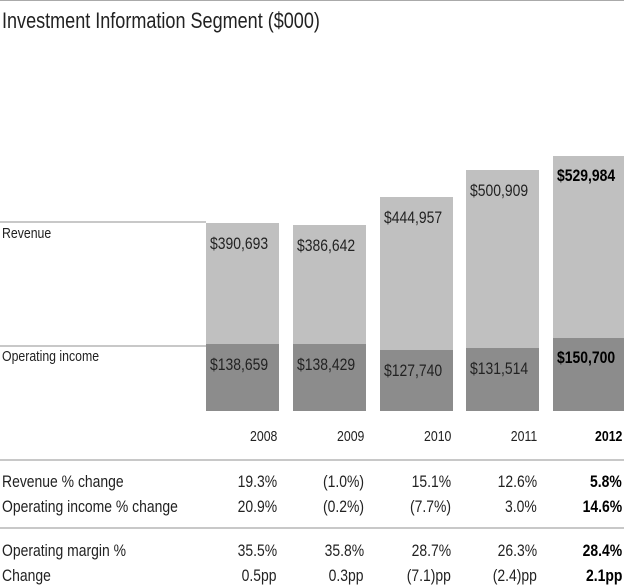  What do you see at coordinates (602, 506) in the screenshot?
I see `table-cell: 14.6%` at bounding box center [602, 506].